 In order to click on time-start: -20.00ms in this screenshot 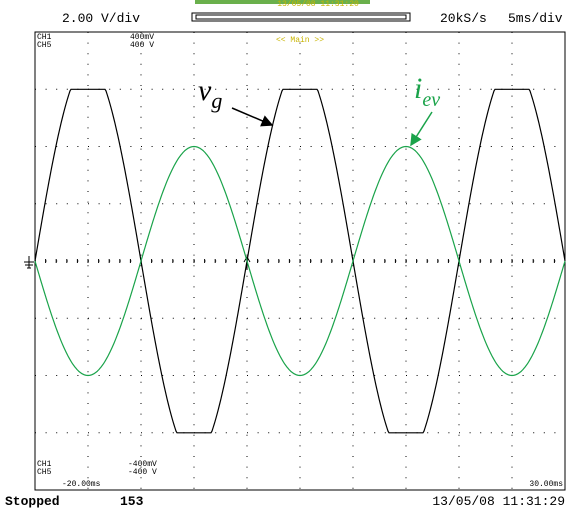, I will do `click(81, 484)`.